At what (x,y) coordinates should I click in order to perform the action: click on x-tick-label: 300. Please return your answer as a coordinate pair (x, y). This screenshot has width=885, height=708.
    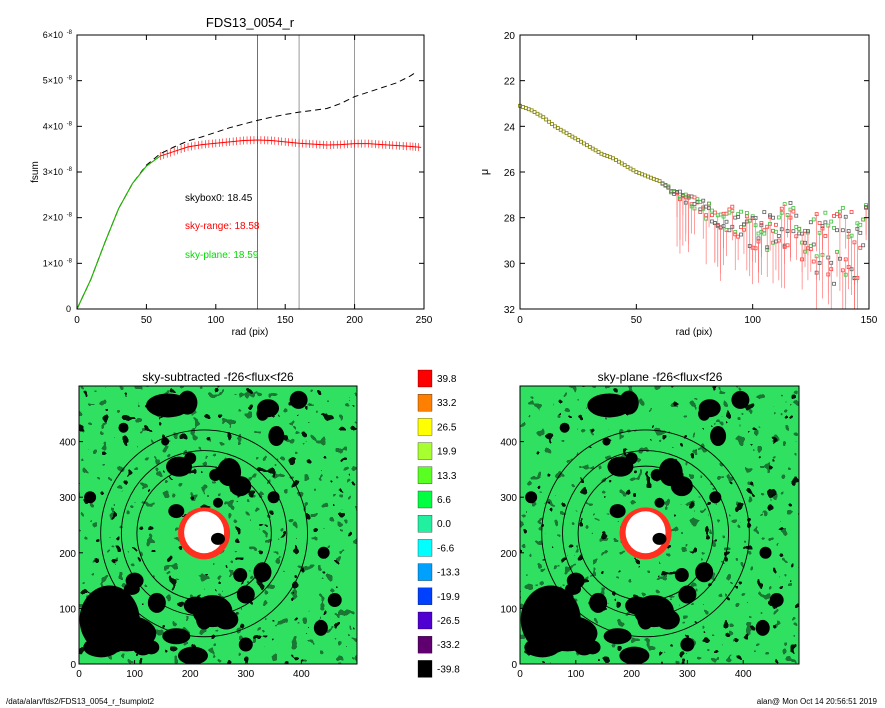
    Looking at the image, I should click on (687, 674).